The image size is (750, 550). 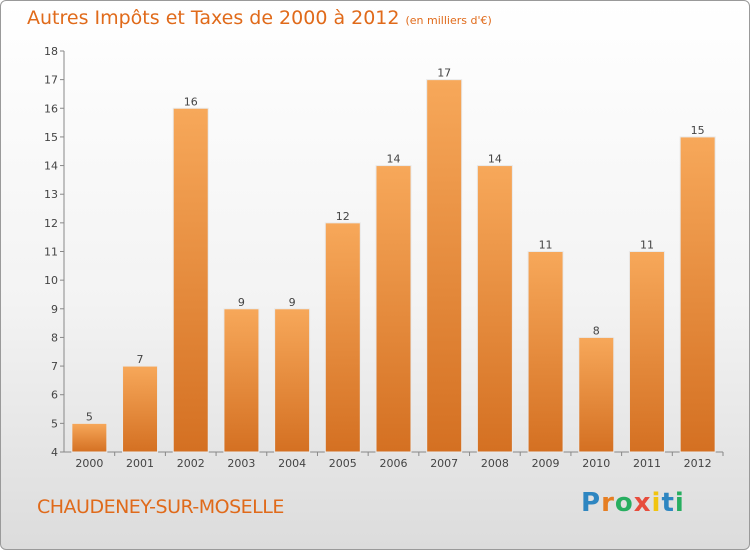 What do you see at coordinates (394, 159) in the screenshot?
I see `value-label-2006: 14` at bounding box center [394, 159].